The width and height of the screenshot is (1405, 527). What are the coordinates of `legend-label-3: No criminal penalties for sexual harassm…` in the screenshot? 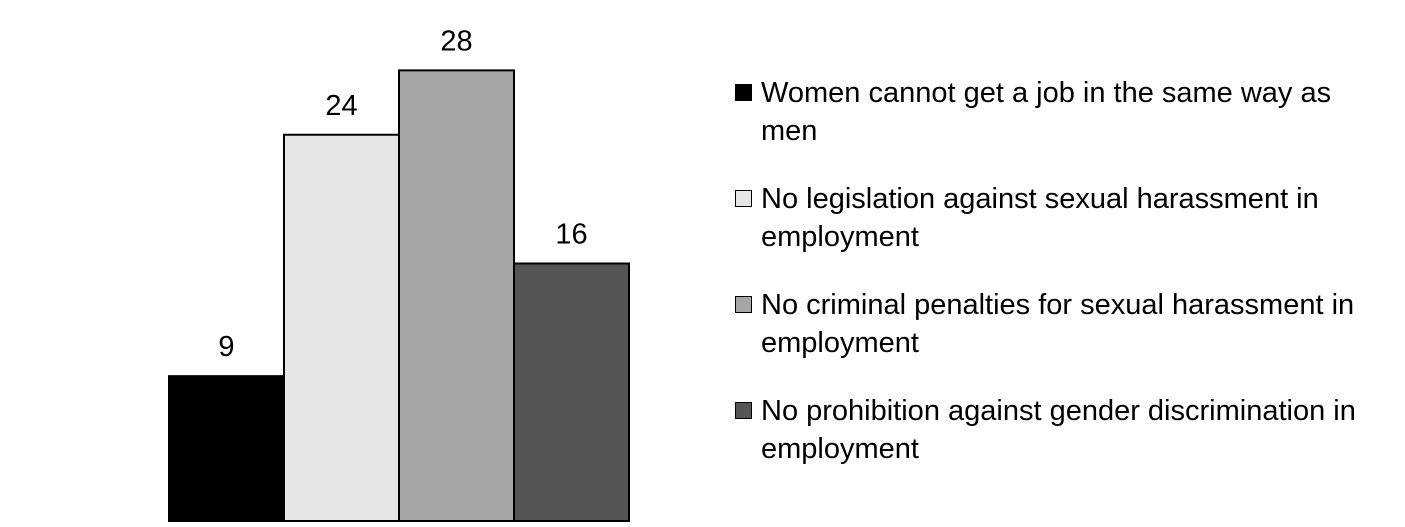 It's located at (1058, 324).